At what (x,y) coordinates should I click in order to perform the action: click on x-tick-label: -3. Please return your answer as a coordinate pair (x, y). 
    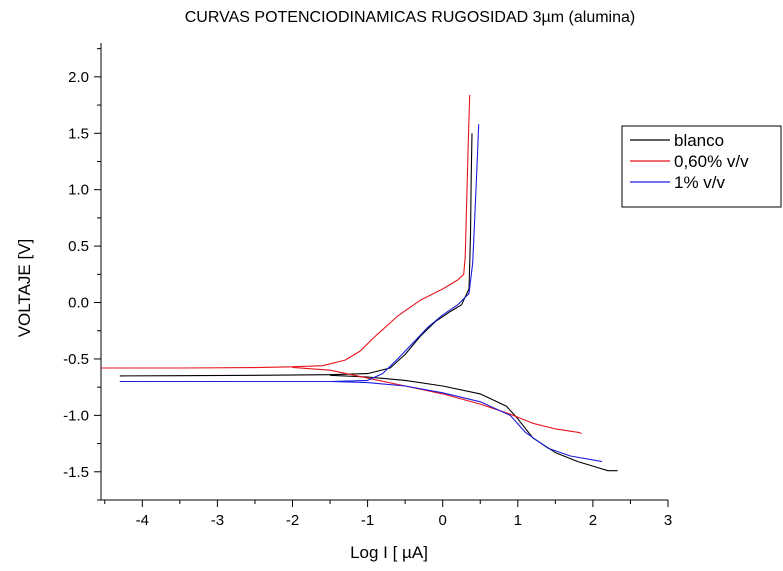
    Looking at the image, I should click on (217, 520).